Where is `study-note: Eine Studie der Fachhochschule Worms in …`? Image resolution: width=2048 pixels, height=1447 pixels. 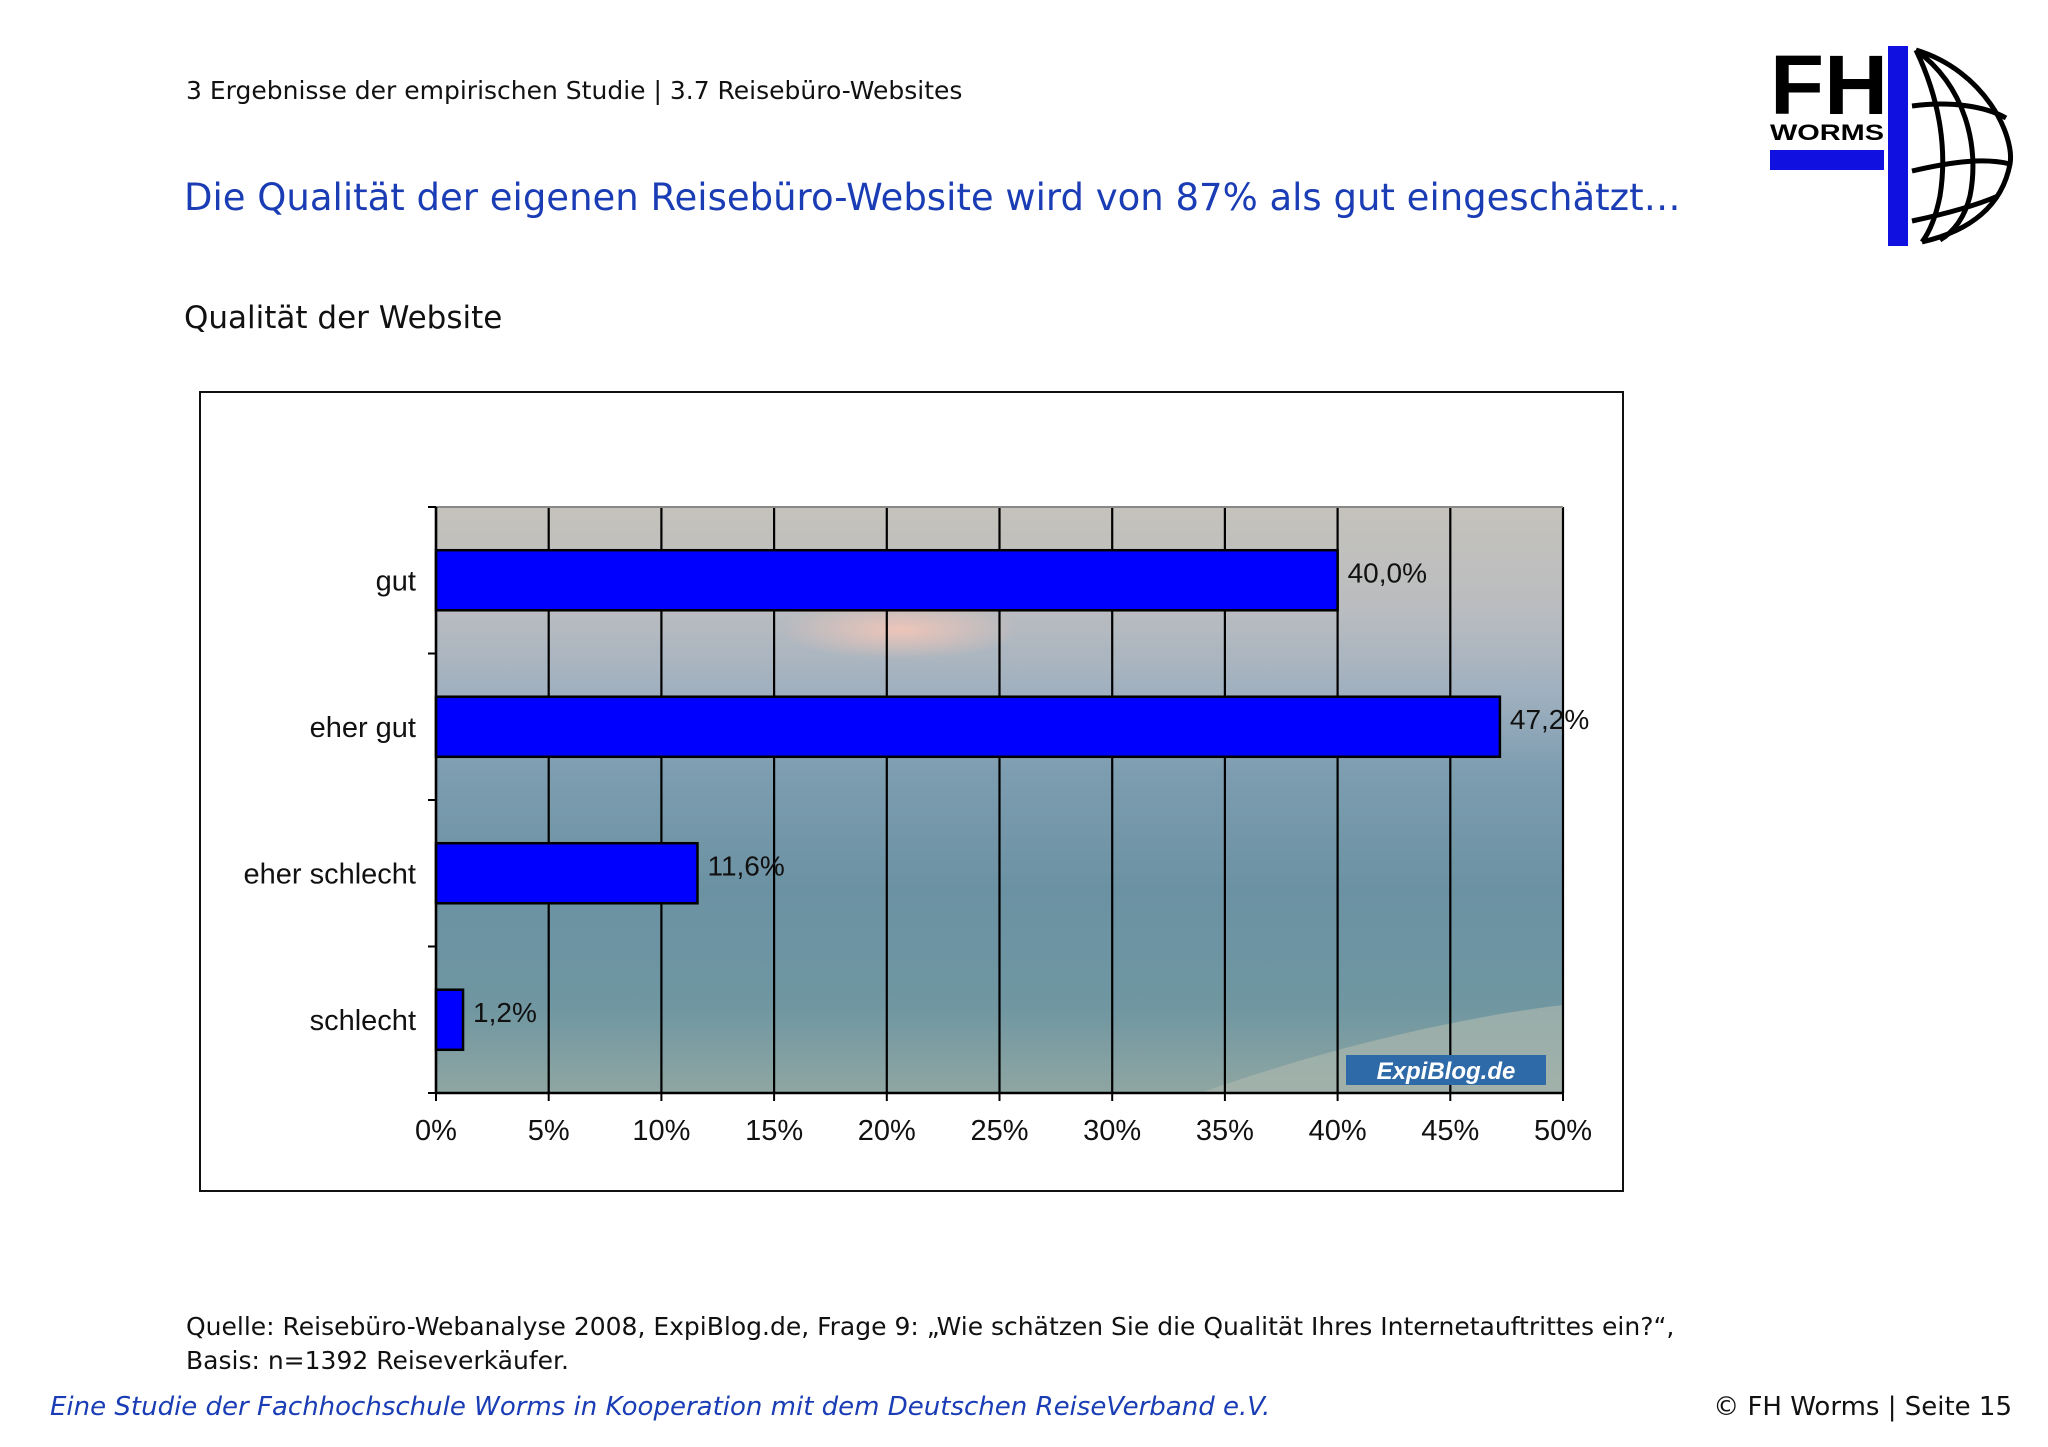
study-note: Eine Studie der Fachhochschule Worms in … is located at coordinates (660, 1407).